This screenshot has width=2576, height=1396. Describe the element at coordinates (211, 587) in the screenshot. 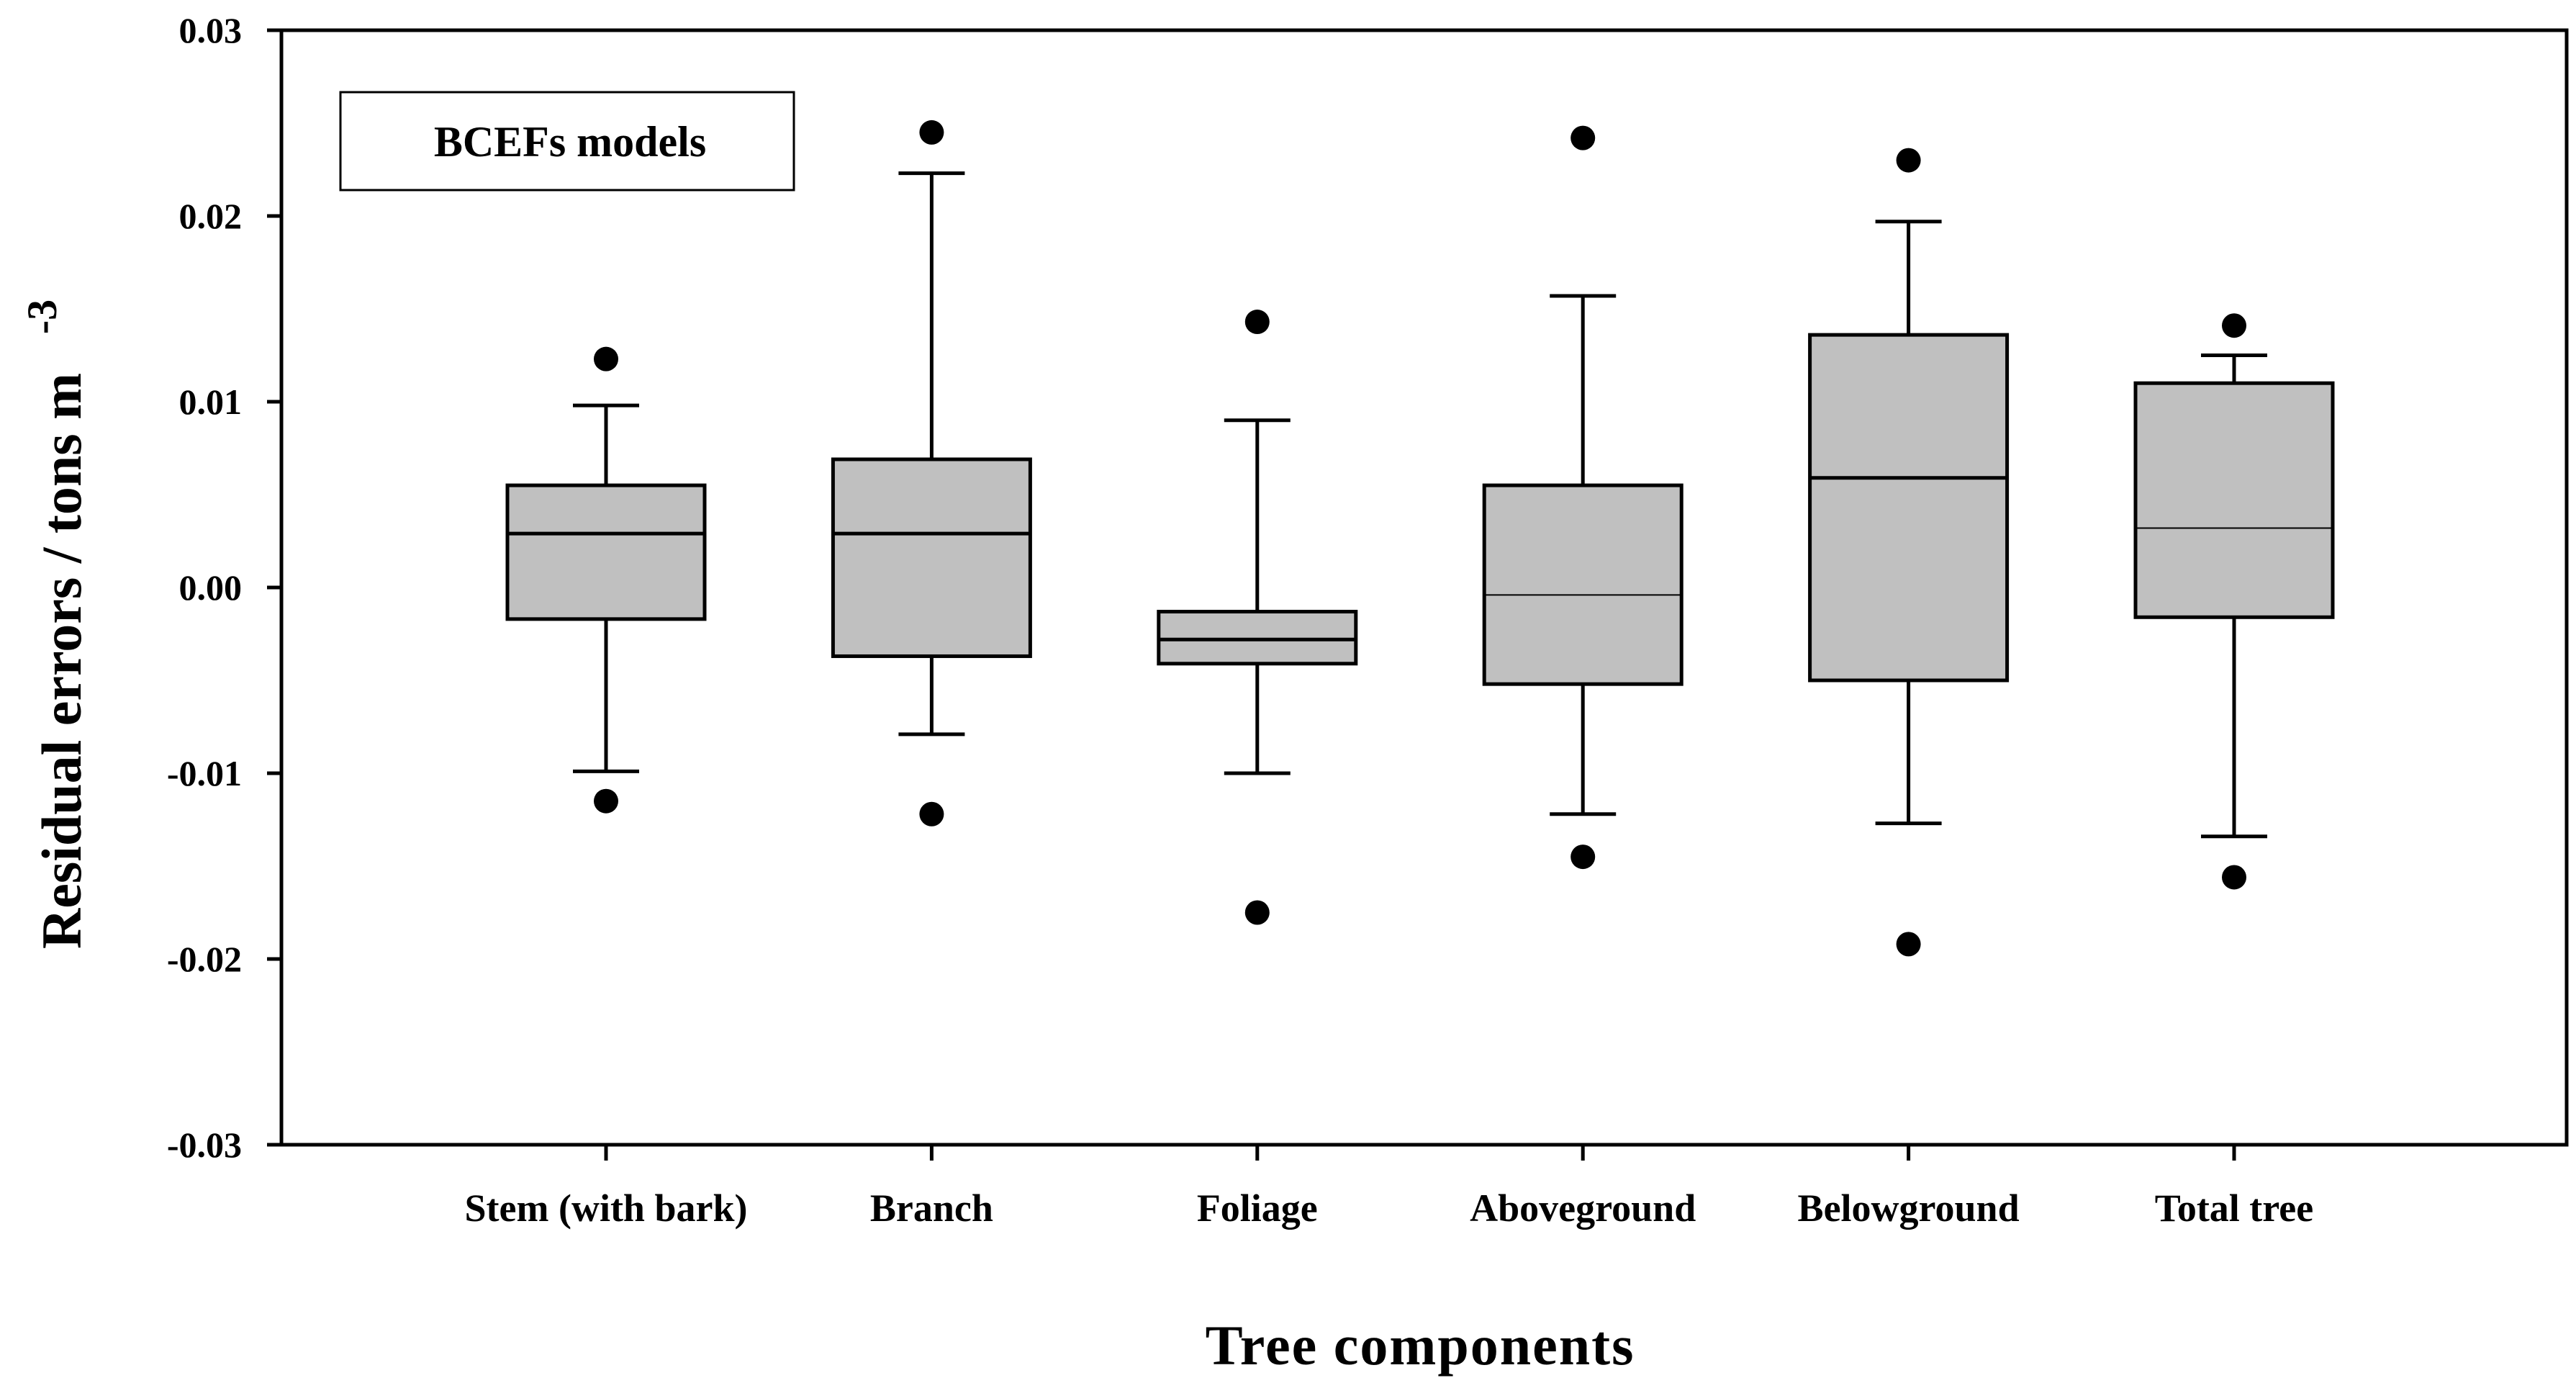

I see `y-tick-label: 0.00` at that location.